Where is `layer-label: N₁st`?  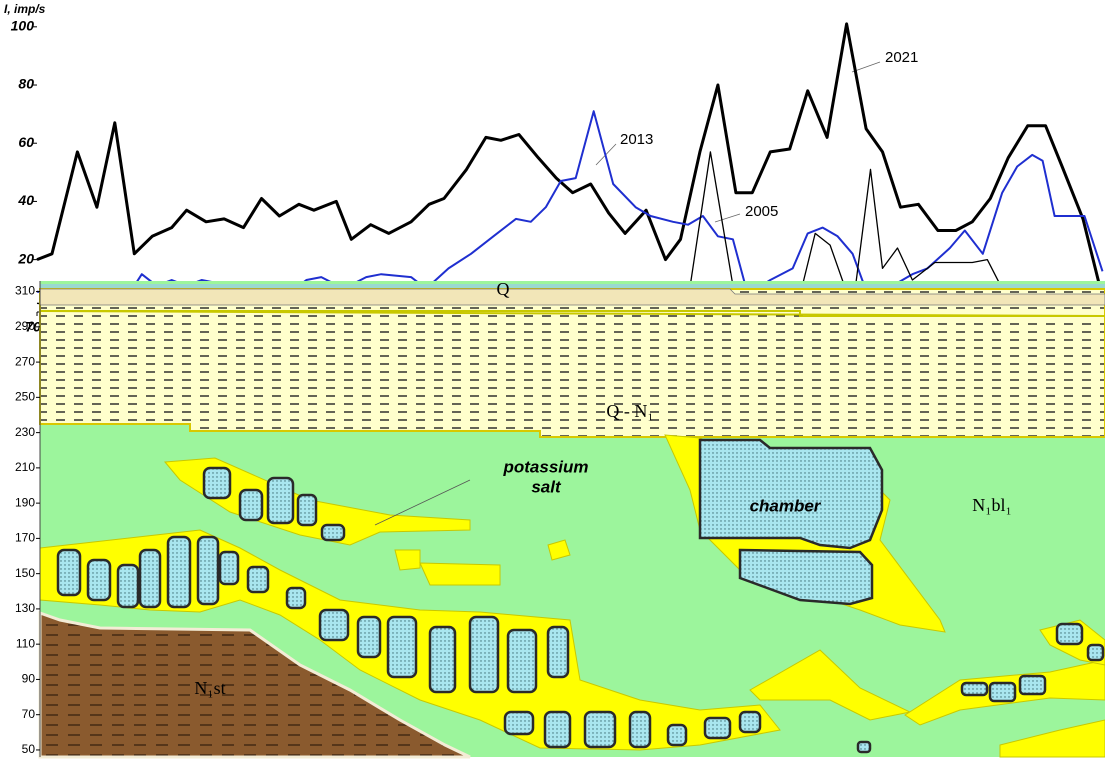 layer-label: N₁st is located at coordinates (209, 688).